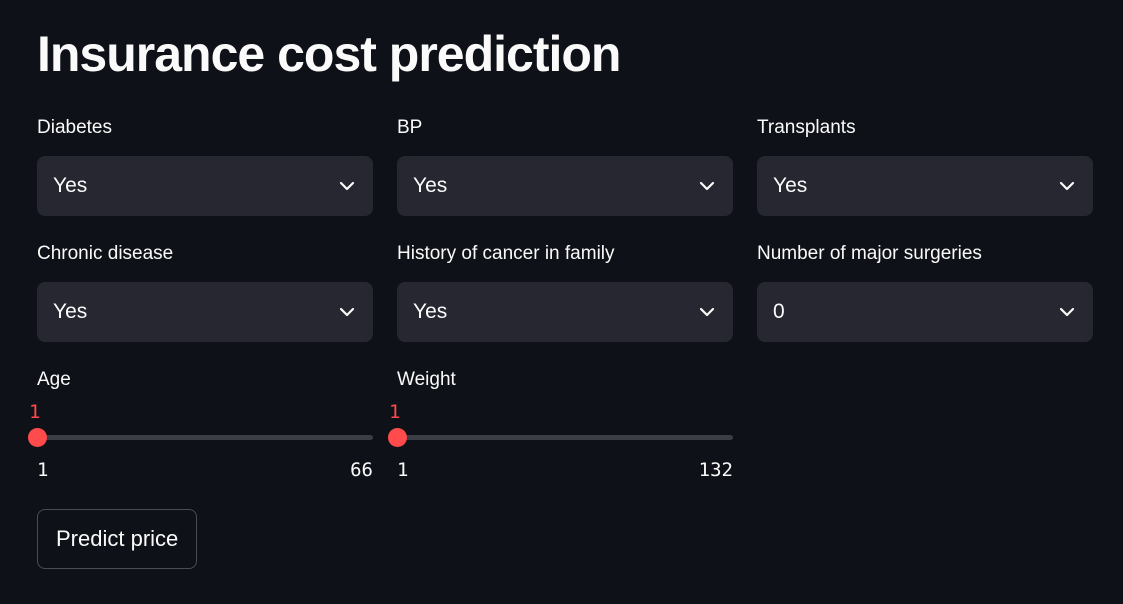 This screenshot has height=604, width=1123. What do you see at coordinates (506, 253) in the screenshot?
I see `cancer-history-label: History of cancer in family` at bounding box center [506, 253].